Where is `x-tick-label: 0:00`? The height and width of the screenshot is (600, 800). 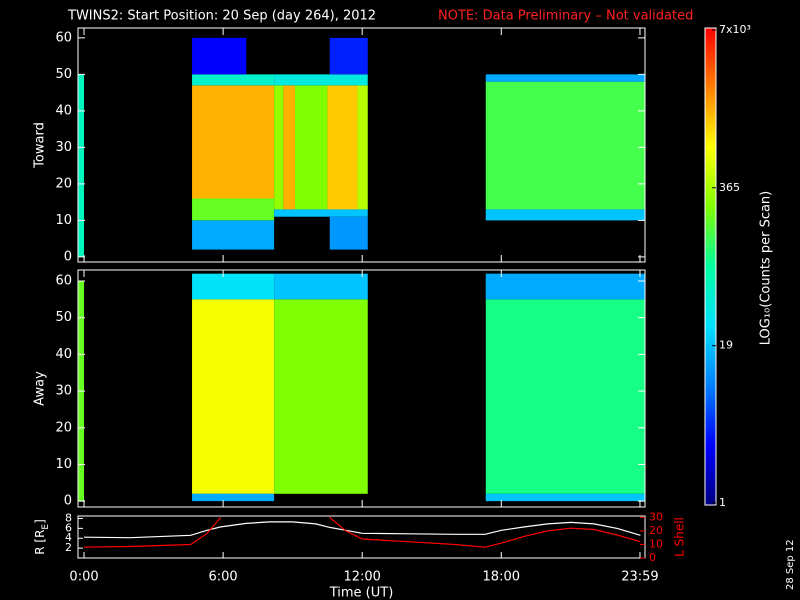
x-tick-label: 0:00 is located at coordinates (83, 577).